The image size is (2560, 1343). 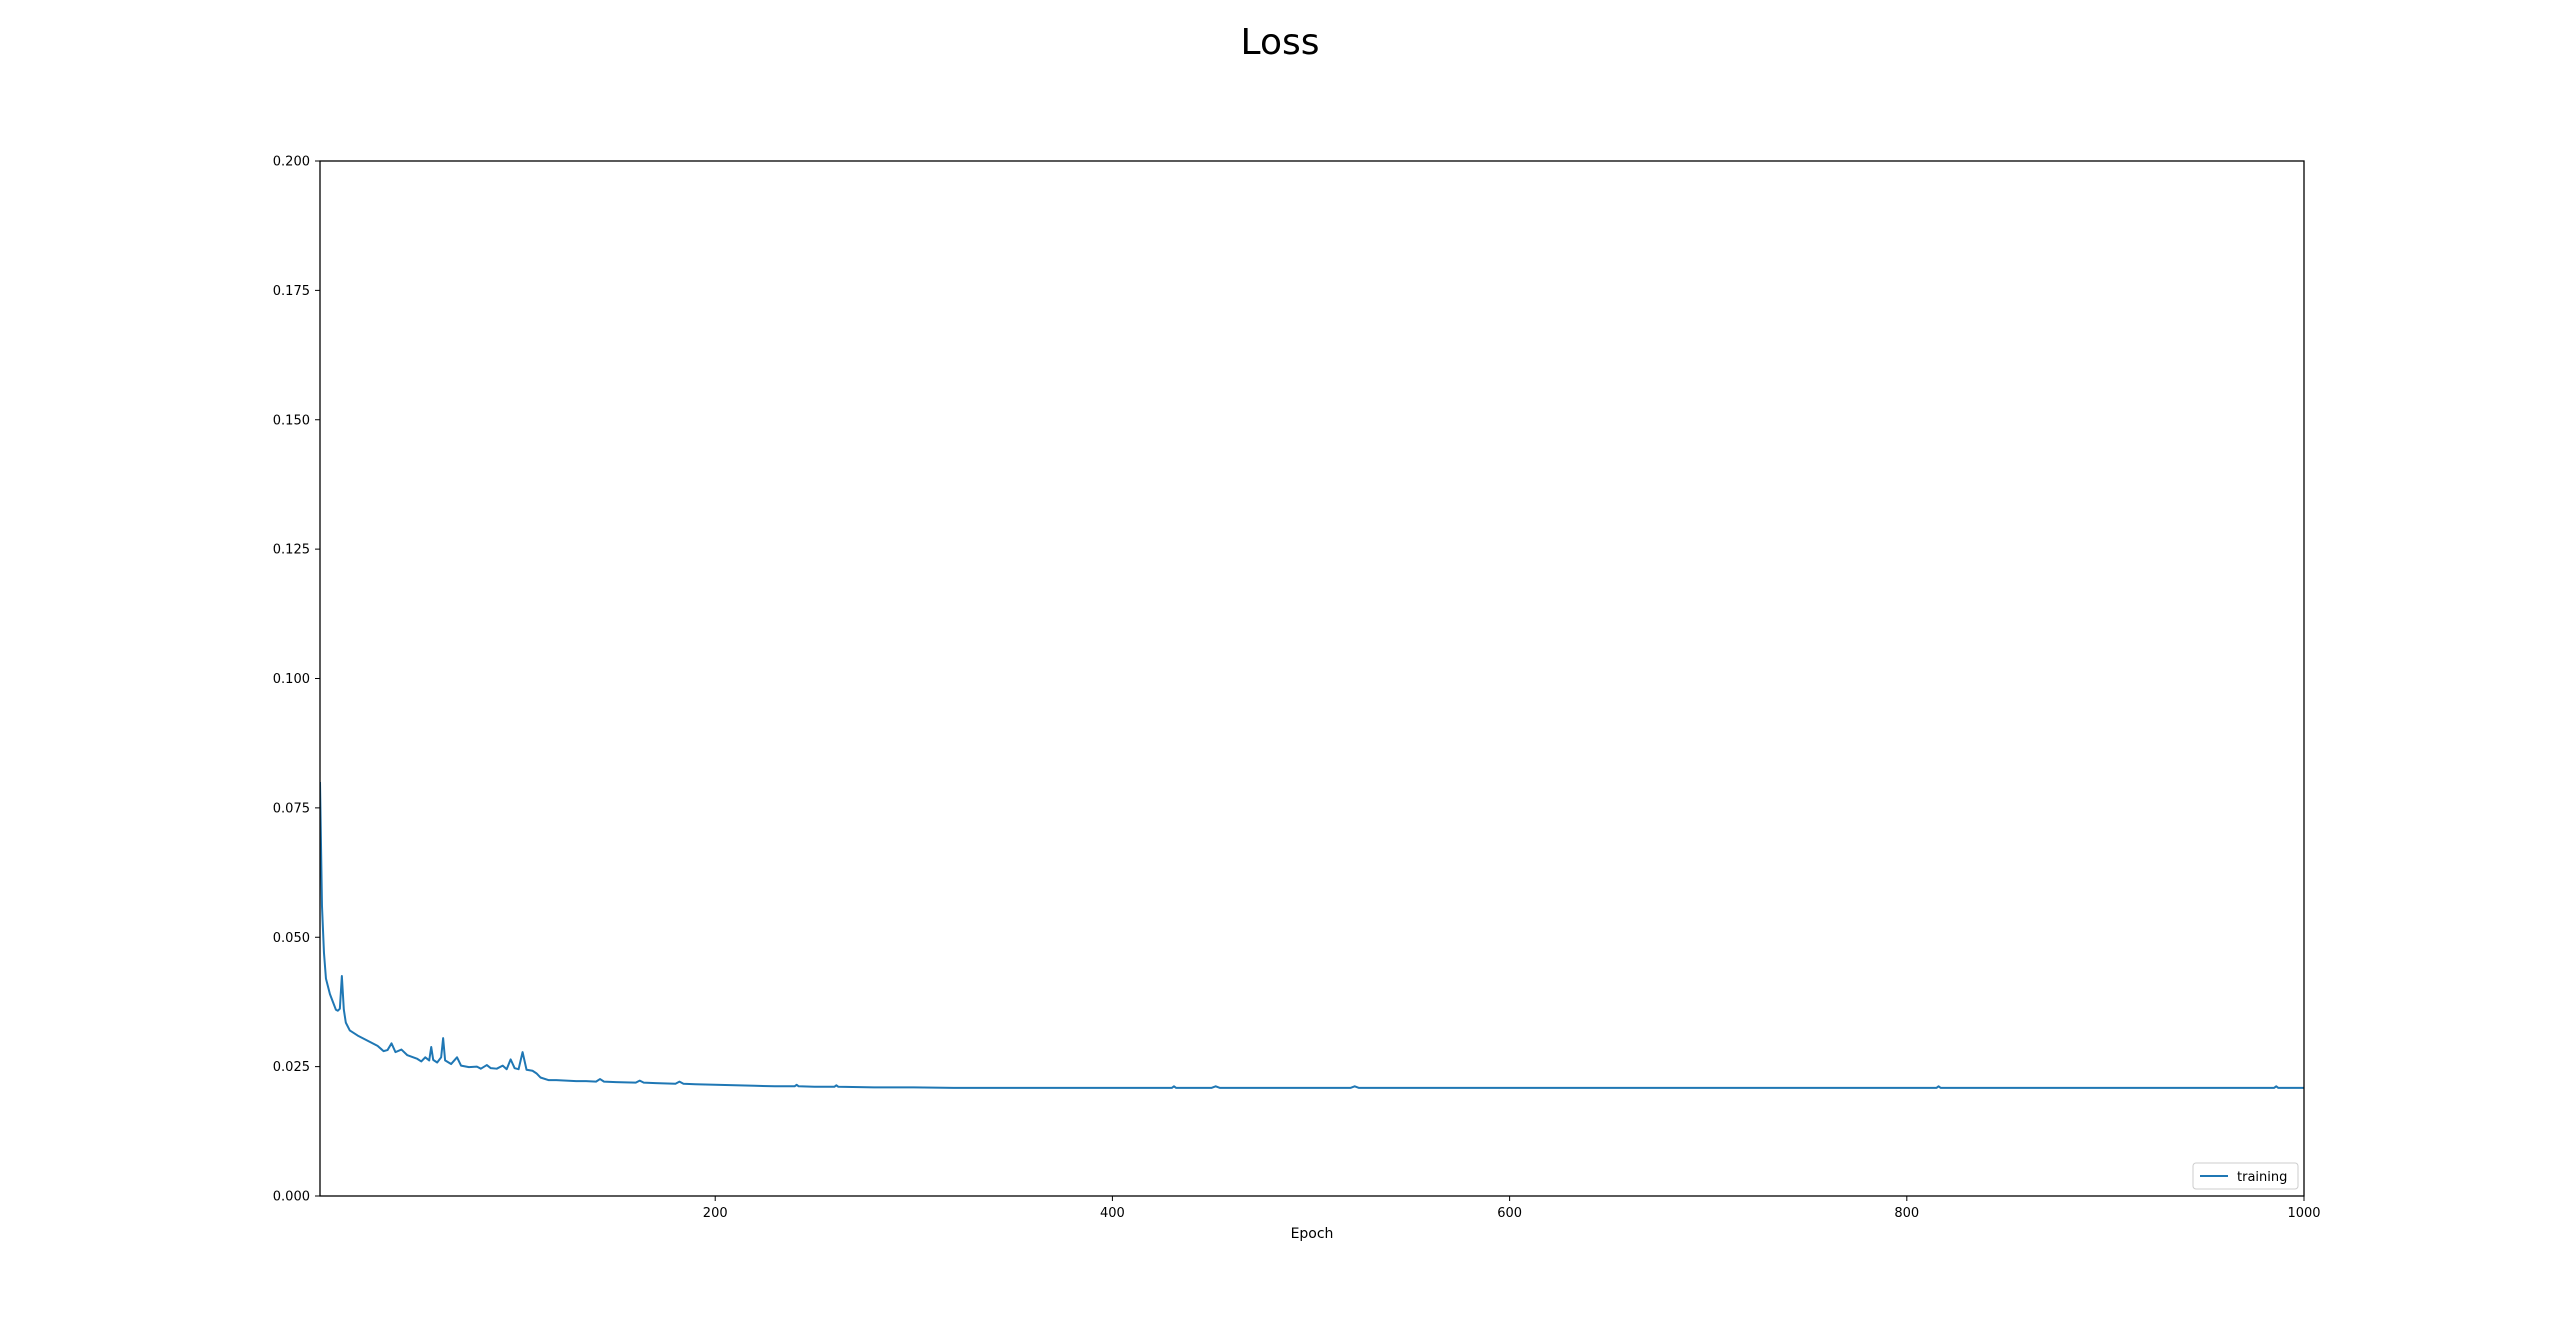 What do you see at coordinates (291, 938) in the screenshot?
I see `y-tick-label: 0.050` at bounding box center [291, 938].